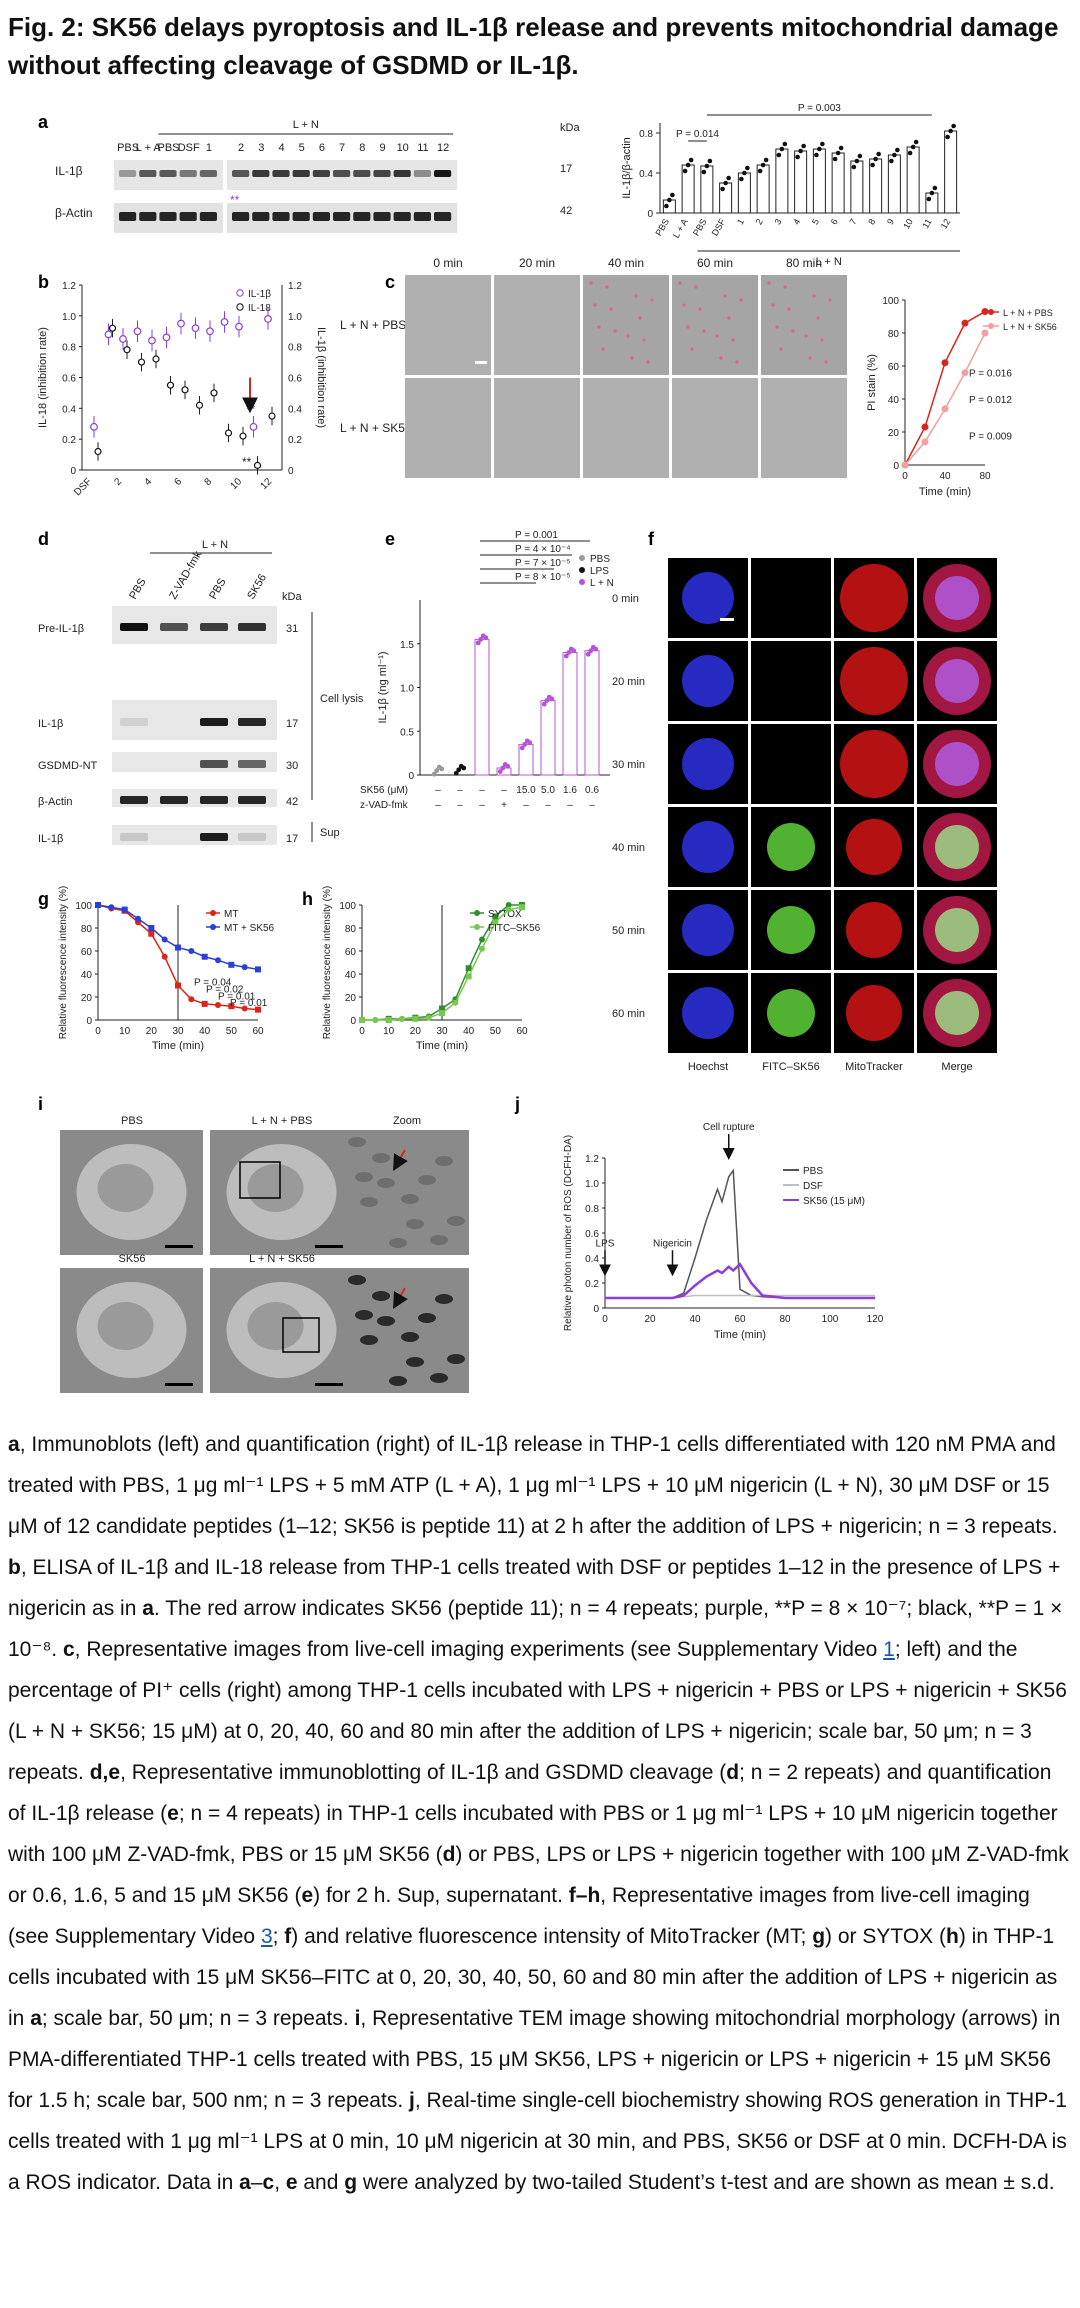 Image resolution: width=1080 pixels, height=2308 pixels. Describe the element at coordinates (347, 906) in the screenshot. I see `y-tick-label: 100` at that location.